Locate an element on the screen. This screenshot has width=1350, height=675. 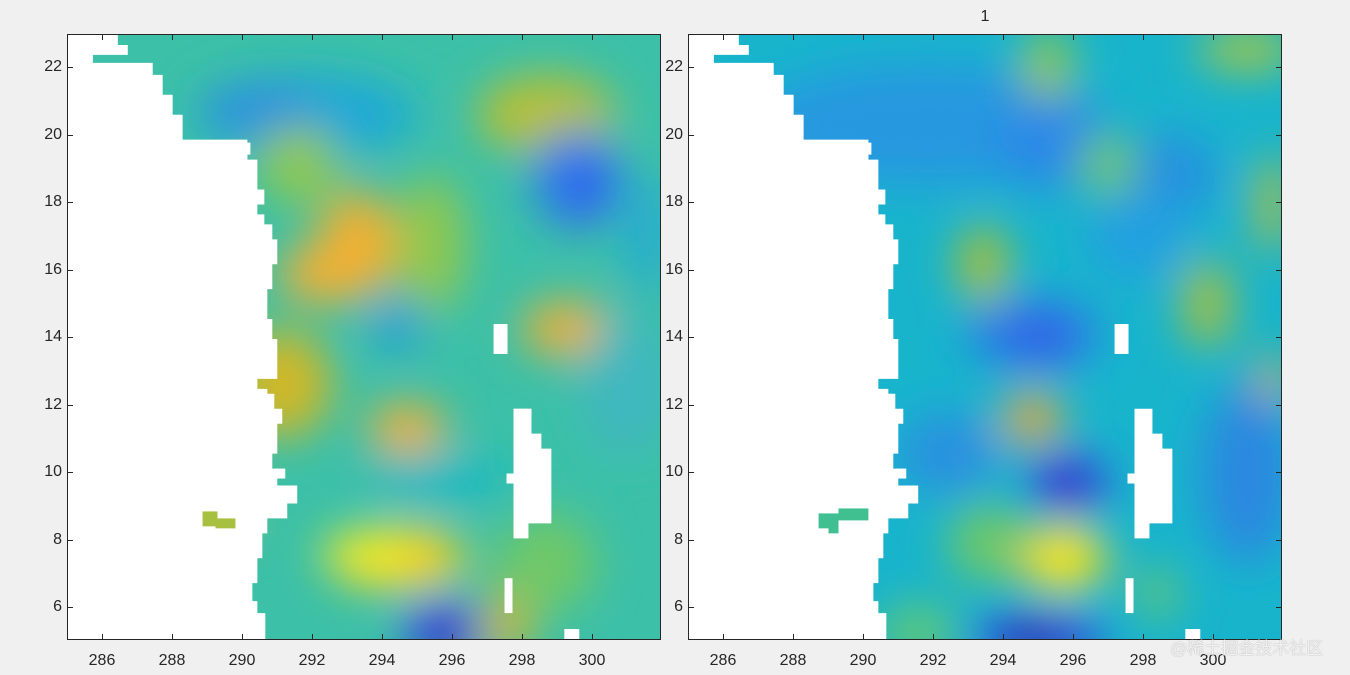
right-plot-title: 1 is located at coordinates (985, 16).